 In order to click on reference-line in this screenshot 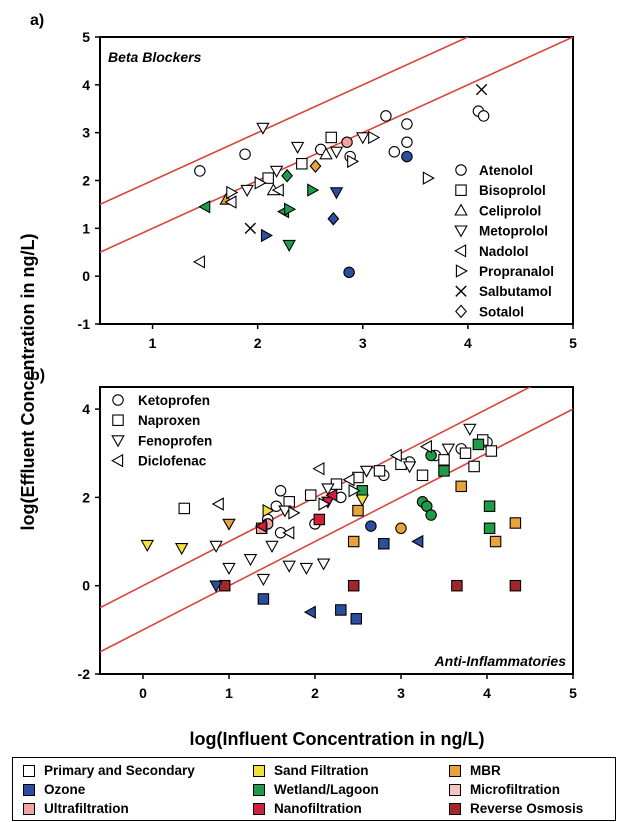, I will do `click(285, 121)`.